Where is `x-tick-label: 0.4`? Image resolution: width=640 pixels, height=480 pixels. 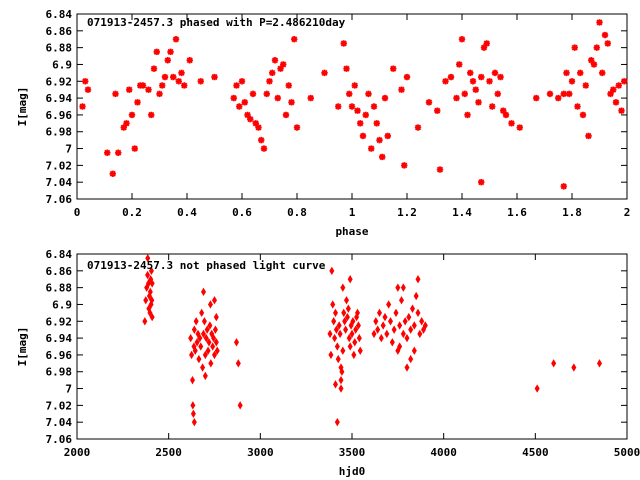
x-tick-label: 0.4 is located at coordinates (187, 212).